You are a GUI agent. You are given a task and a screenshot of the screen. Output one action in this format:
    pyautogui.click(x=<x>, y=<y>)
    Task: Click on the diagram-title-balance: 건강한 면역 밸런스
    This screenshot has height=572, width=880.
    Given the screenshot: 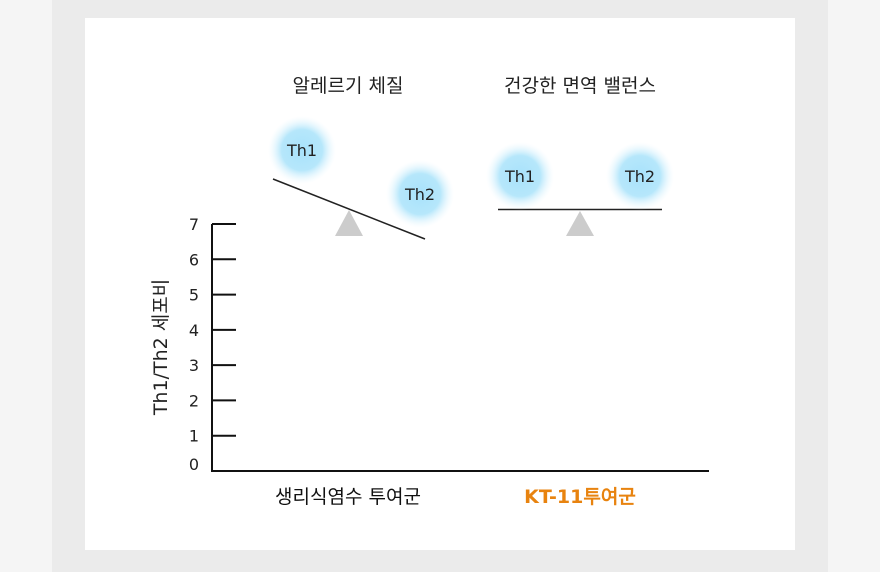 What is the action you would take?
    pyautogui.click(x=580, y=86)
    